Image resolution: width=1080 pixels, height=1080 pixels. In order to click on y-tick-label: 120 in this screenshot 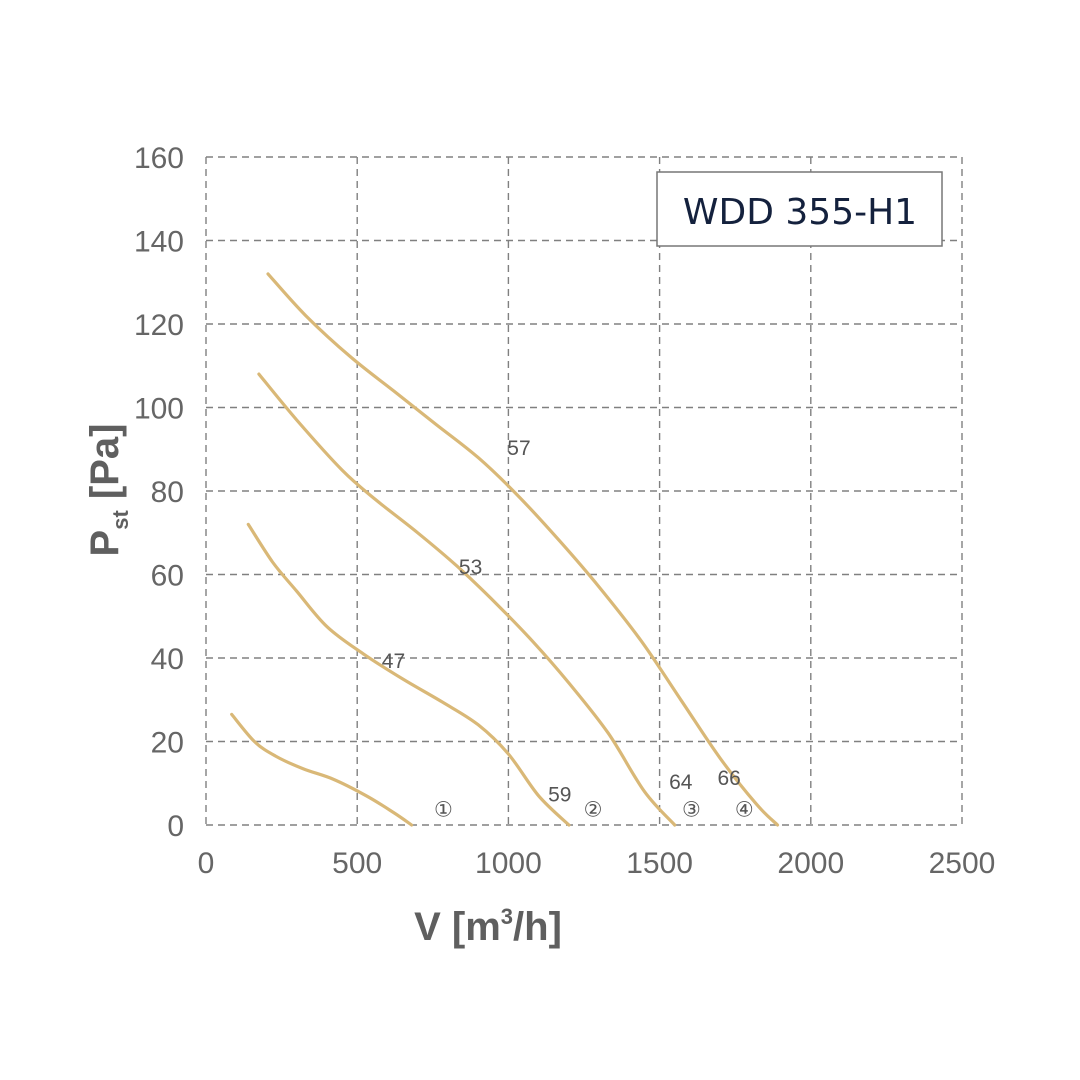, I will do `click(159, 325)`.